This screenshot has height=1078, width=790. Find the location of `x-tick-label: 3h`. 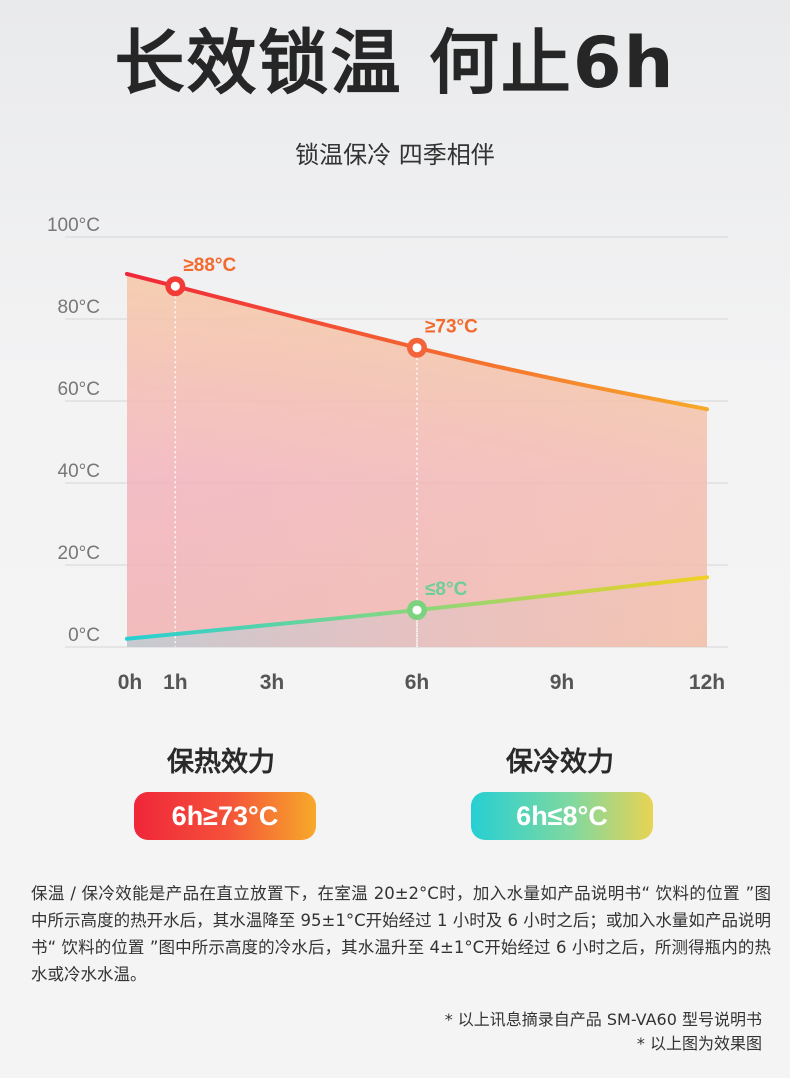

x-tick-label: 3h is located at coordinates (272, 682).